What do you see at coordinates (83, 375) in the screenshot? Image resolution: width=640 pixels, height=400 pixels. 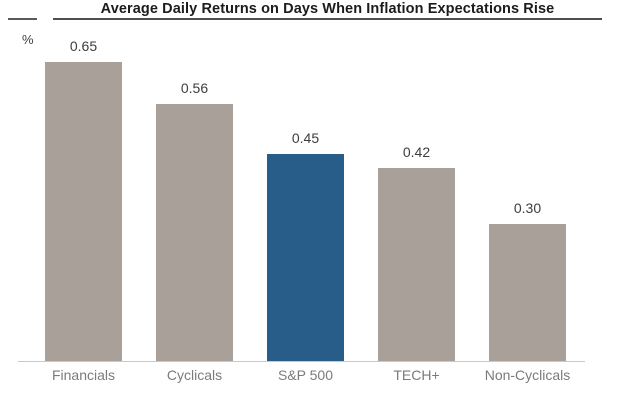 I see `category-label-financials: Financials` at bounding box center [83, 375].